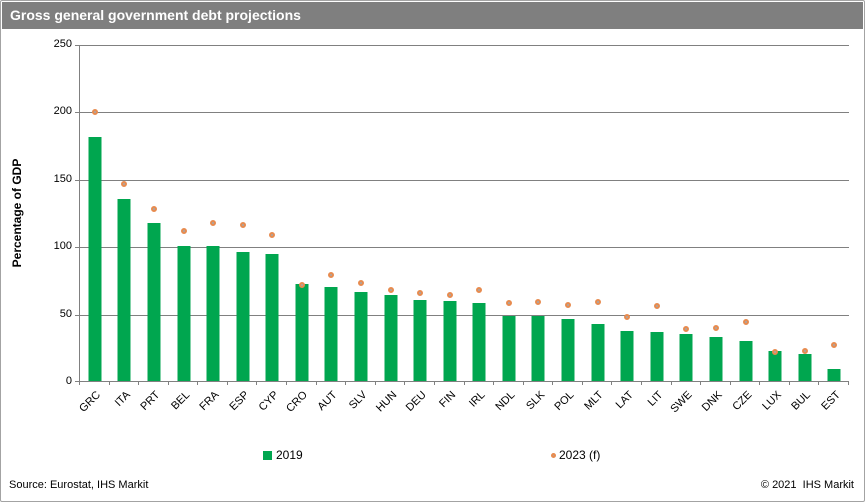 The height and width of the screenshot is (502, 865). What do you see at coordinates (775, 366) in the screenshot?
I see `bar-lux` at bounding box center [775, 366].